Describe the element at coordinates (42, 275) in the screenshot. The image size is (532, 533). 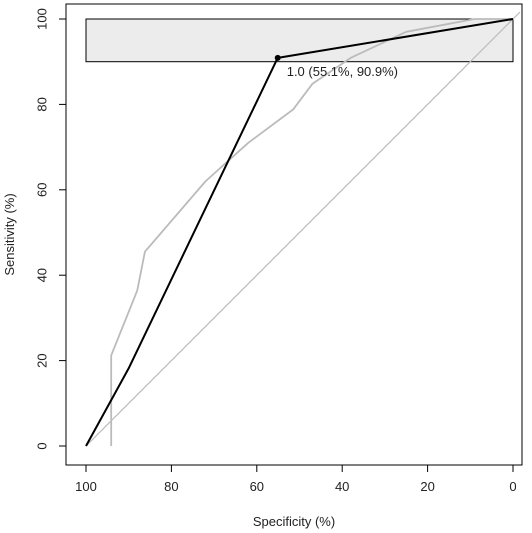
I see `y-tick-label: 40` at that location.